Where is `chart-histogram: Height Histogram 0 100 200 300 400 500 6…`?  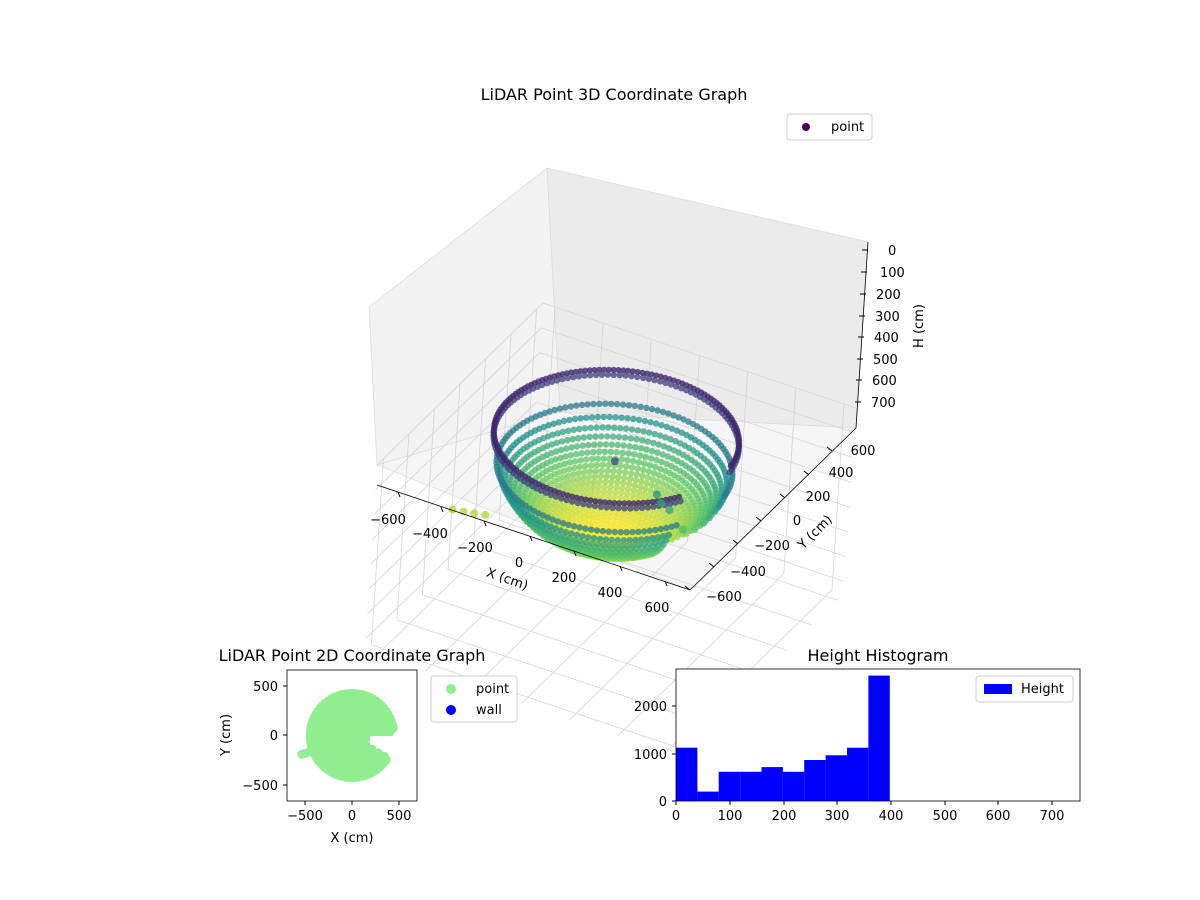 chart-histogram: Height Histogram 0 100 200 300 400 500 6… is located at coordinates (857, 735).